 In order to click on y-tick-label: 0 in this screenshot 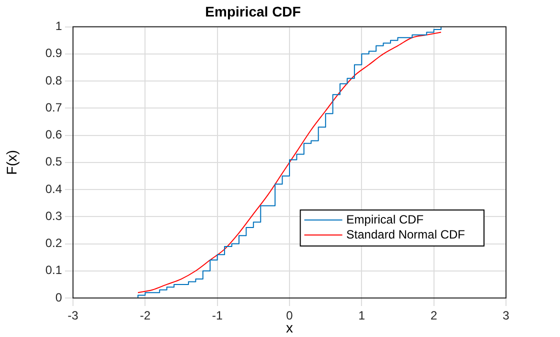, I will do `click(58, 297)`.